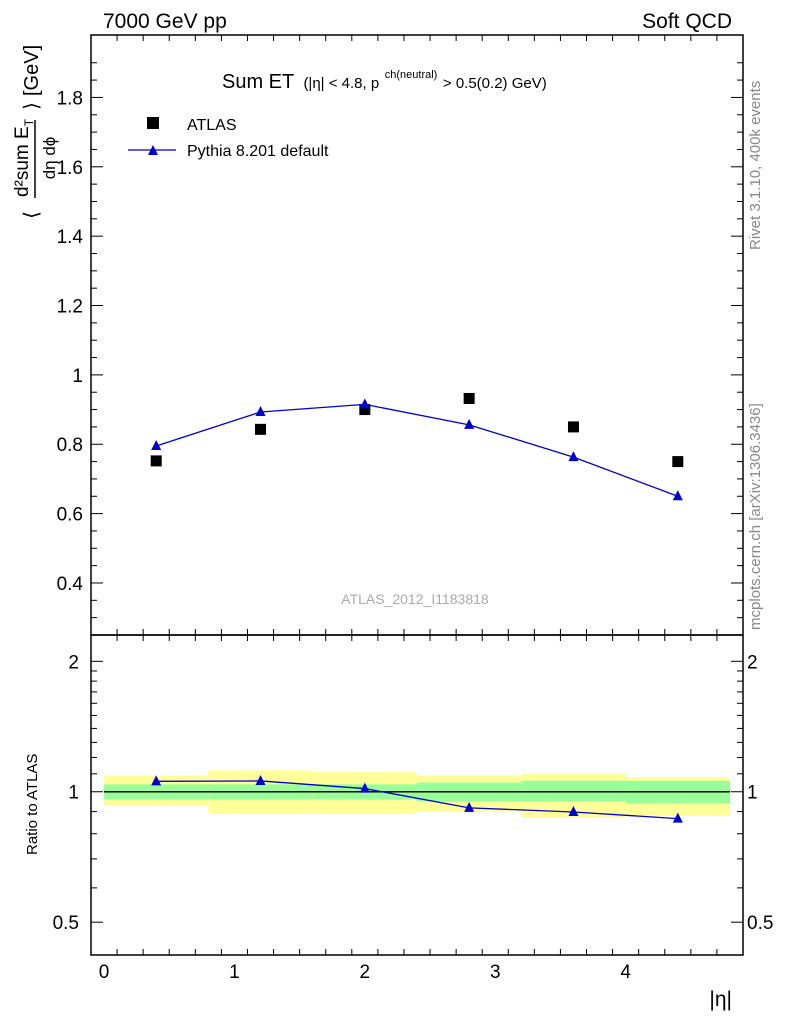 The image size is (786, 1024). Describe the element at coordinates (70, 98) in the screenshot. I see `main-y-tick-label: 1.8` at that location.